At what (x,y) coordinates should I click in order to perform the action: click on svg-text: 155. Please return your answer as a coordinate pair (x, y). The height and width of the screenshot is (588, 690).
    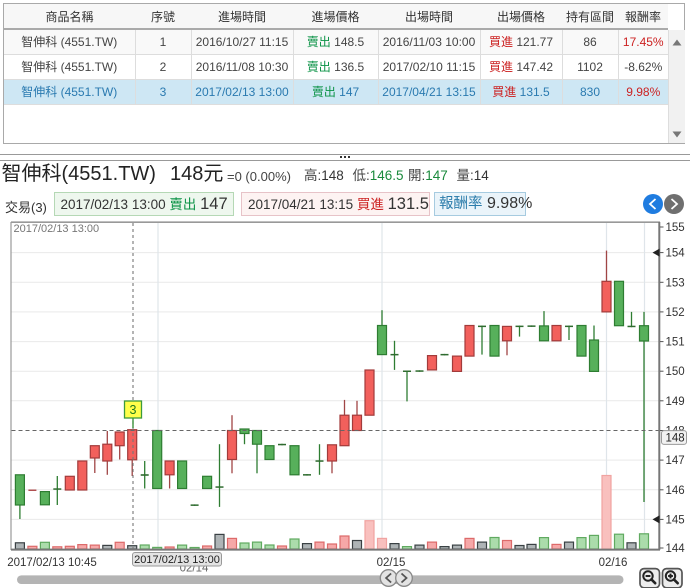
    Looking at the image, I should click on (675, 228).